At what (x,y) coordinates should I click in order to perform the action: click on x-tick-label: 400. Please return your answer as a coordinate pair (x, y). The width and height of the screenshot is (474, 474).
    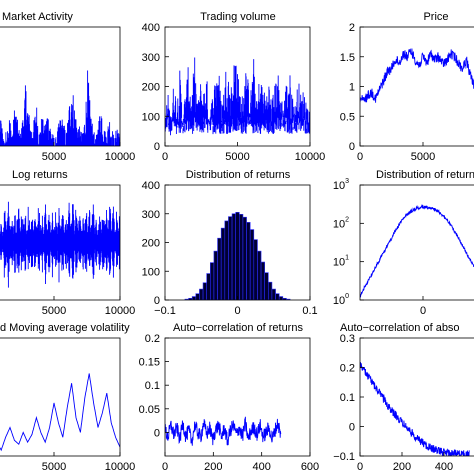
    Looking at the image, I should click on (444, 467).